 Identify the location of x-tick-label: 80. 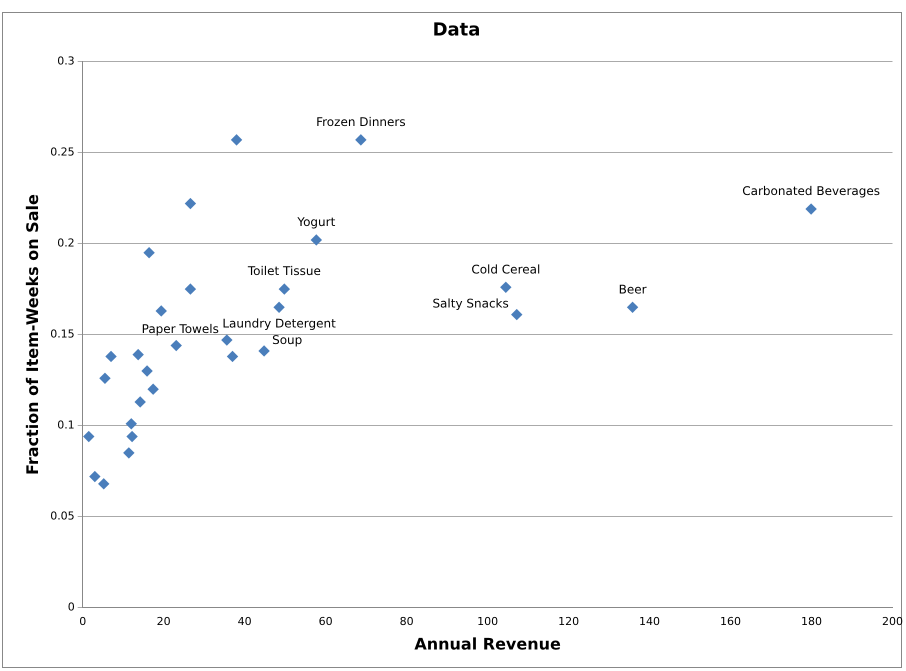
(407, 621).